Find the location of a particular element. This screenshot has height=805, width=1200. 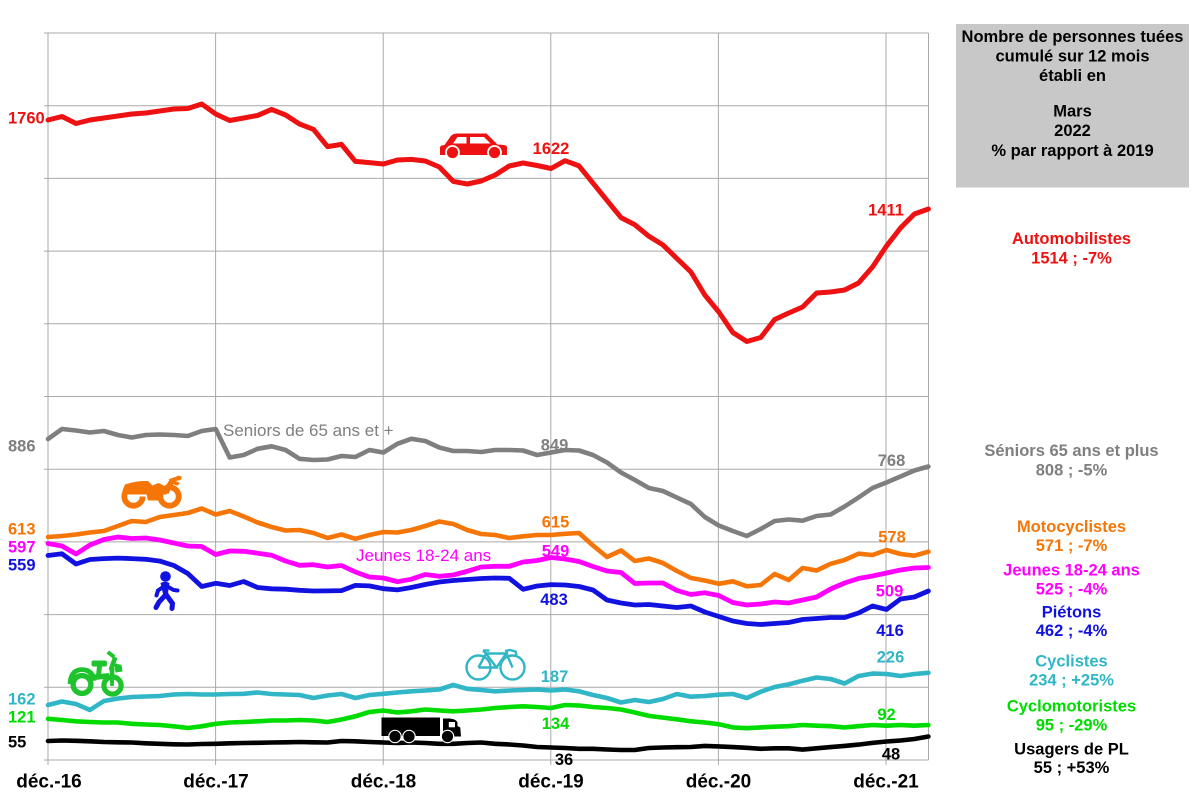

svg-text: Cyclomotoristes is located at coordinates (1071, 707).